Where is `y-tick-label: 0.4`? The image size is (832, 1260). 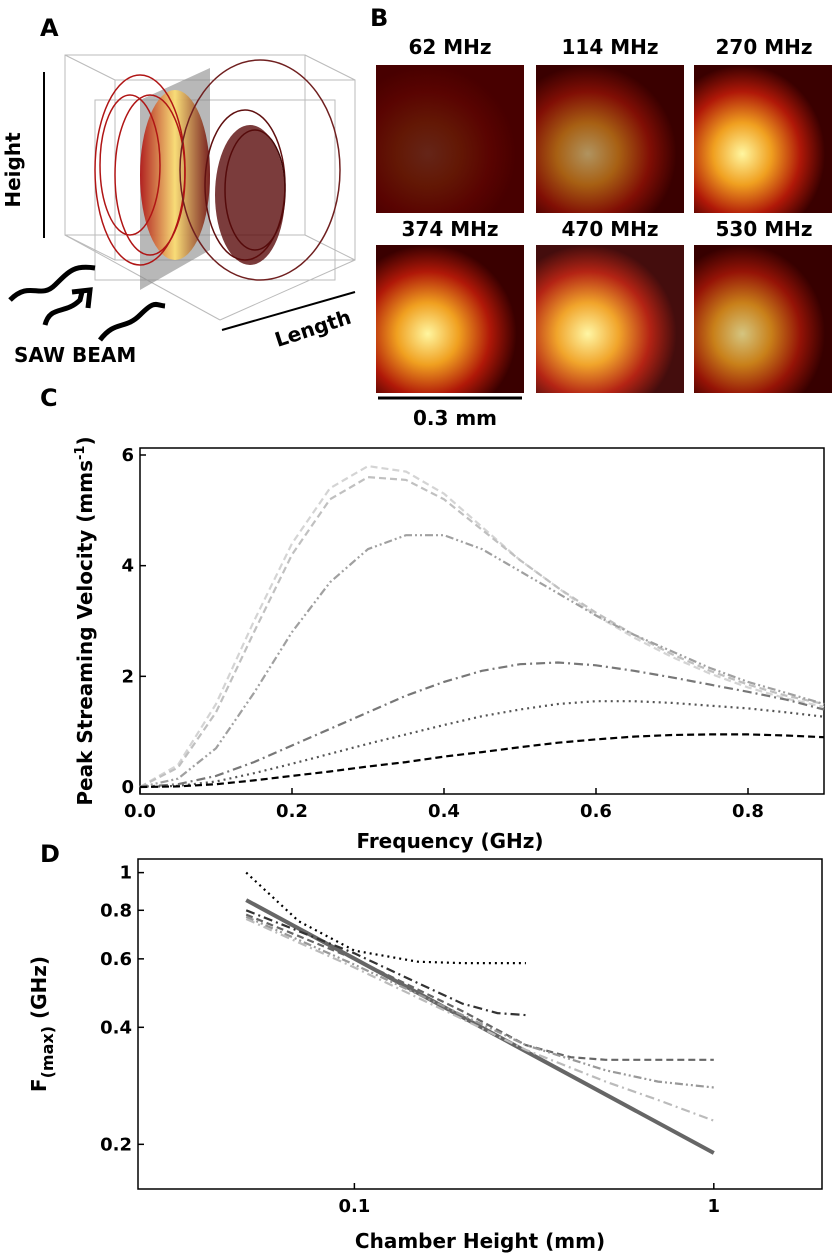 y-tick-label: 0.4 is located at coordinates (116, 1027).